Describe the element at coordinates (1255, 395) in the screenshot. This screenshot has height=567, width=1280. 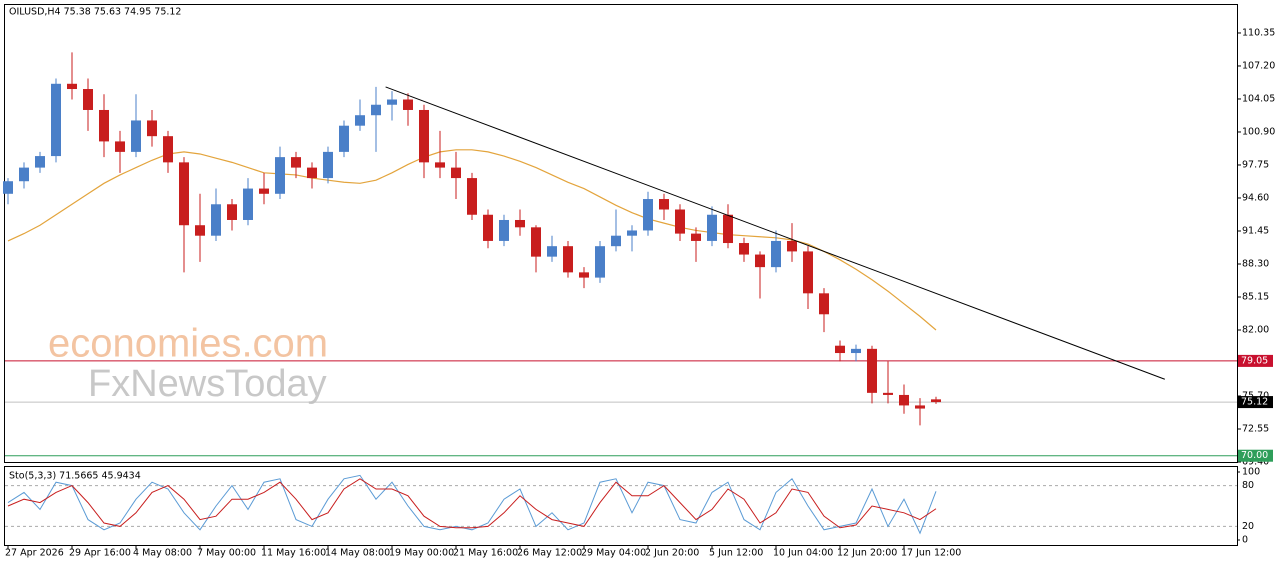
I see `y-tick-label: 75.70` at that location.